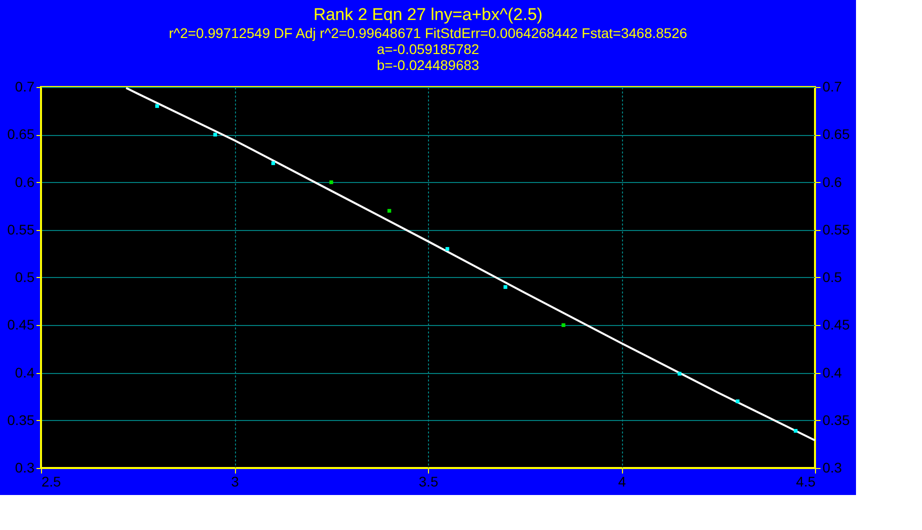 The width and height of the screenshot is (922, 530). I want to click on y2-tick-label: 0.6, so click(832, 182).